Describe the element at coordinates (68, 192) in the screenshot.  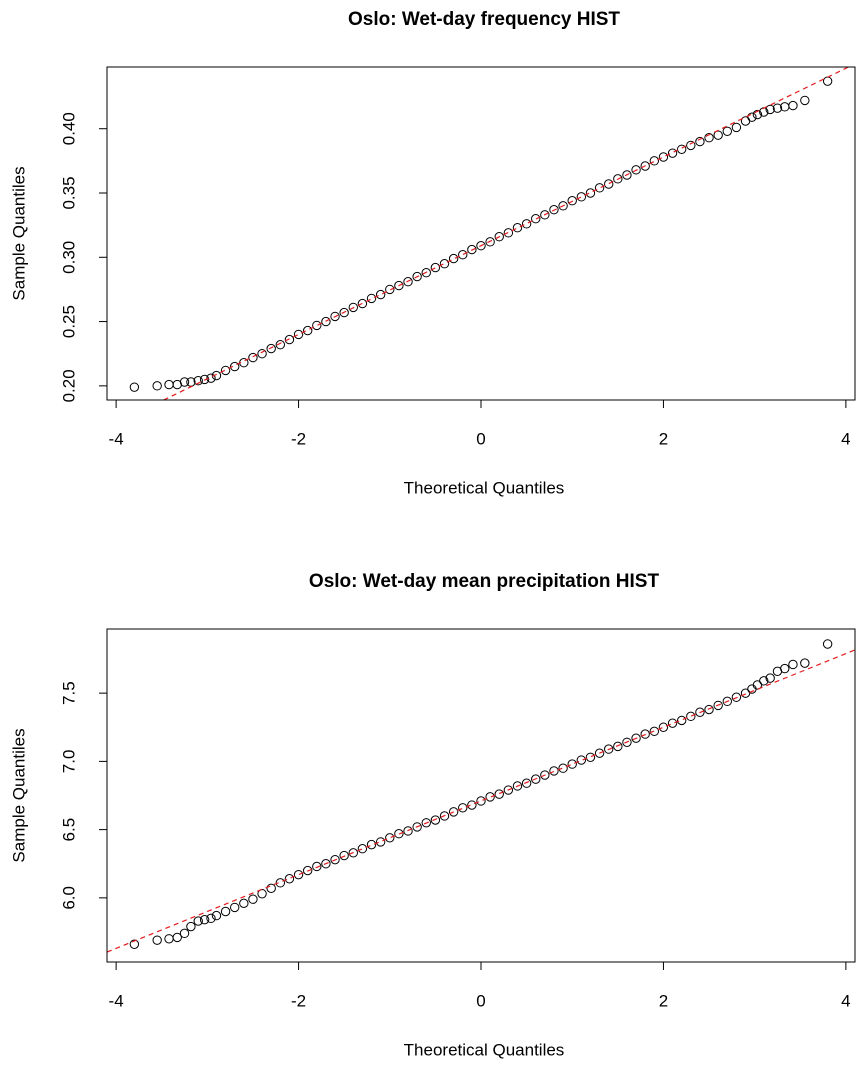
I see `y-tick-label: 0.35` at that location.